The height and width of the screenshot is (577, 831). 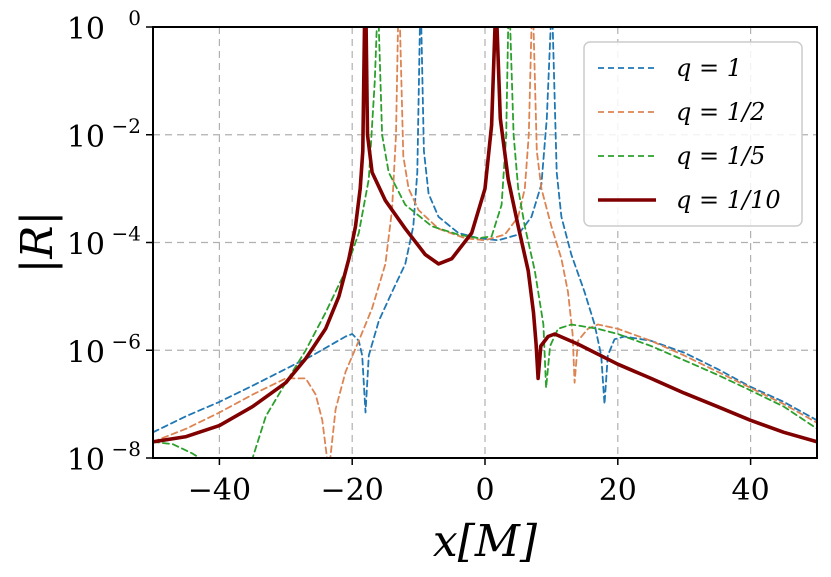 What do you see at coordinates (134, 18) in the screenshot?
I see `y-tick-exponent: 0` at bounding box center [134, 18].